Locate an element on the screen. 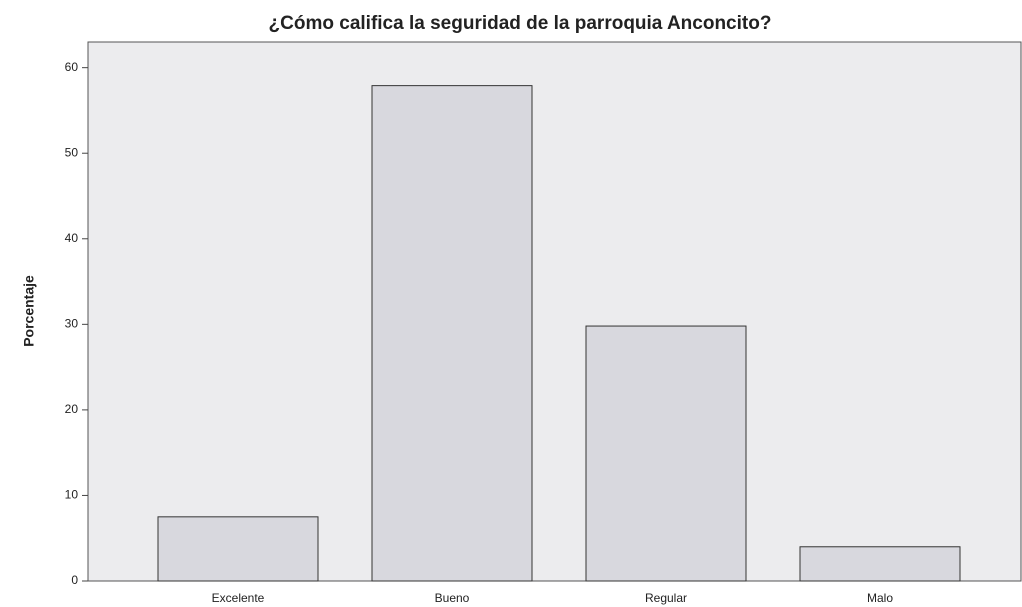 The height and width of the screenshot is (607, 1022). y-tick-label: 40 is located at coordinates (72, 238).